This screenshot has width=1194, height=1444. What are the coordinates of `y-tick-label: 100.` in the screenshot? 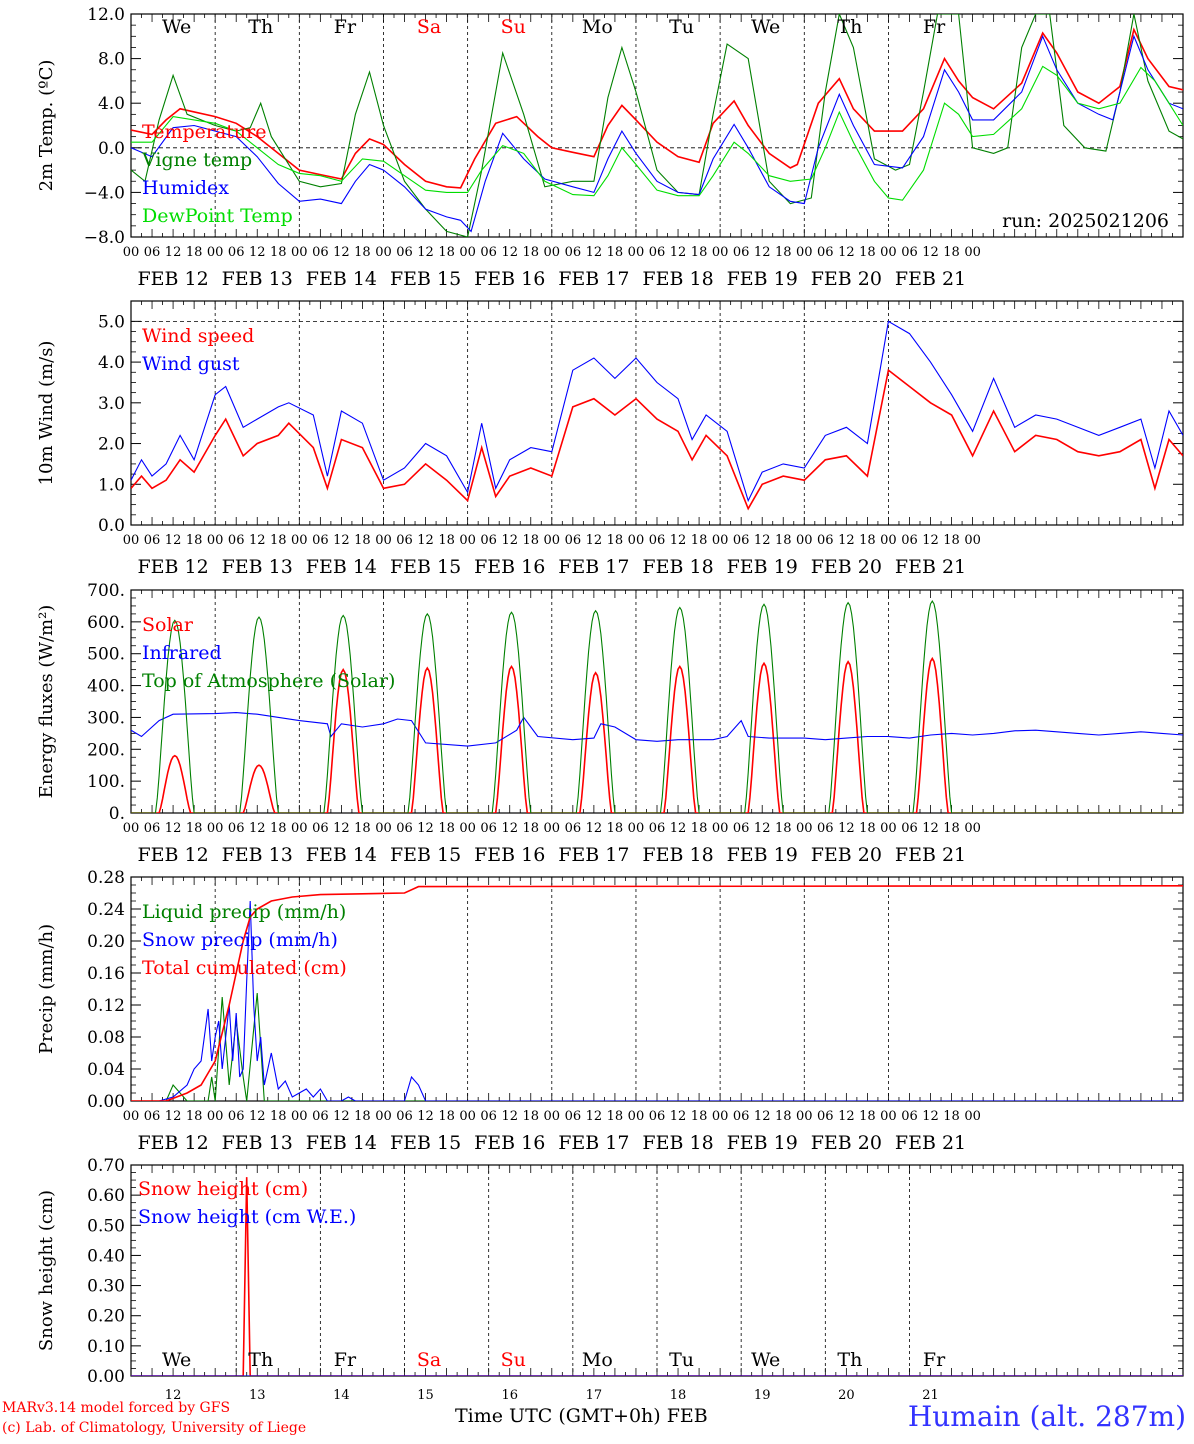 It's located at (106, 782).